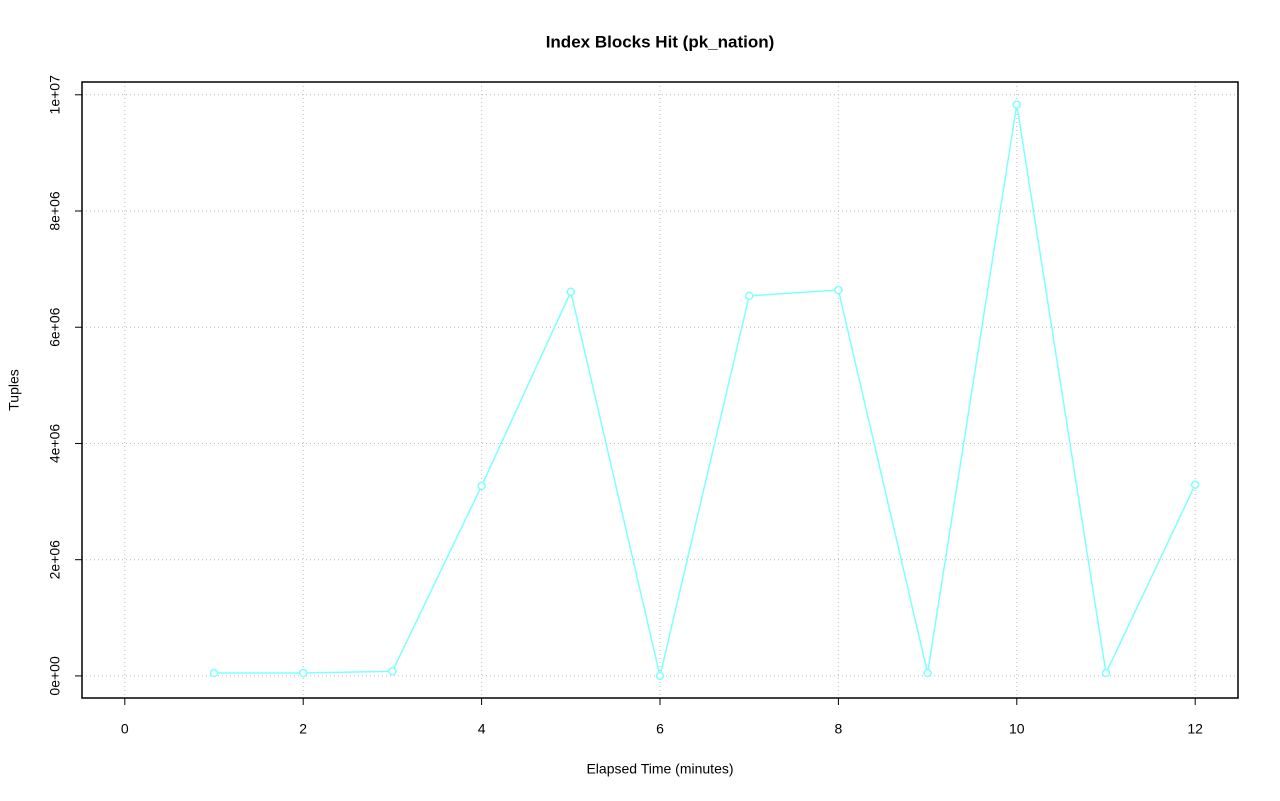 Image resolution: width=1280 pixels, height=801 pixels. Describe the element at coordinates (1195, 729) in the screenshot. I see `x-tick-label: 12` at that location.